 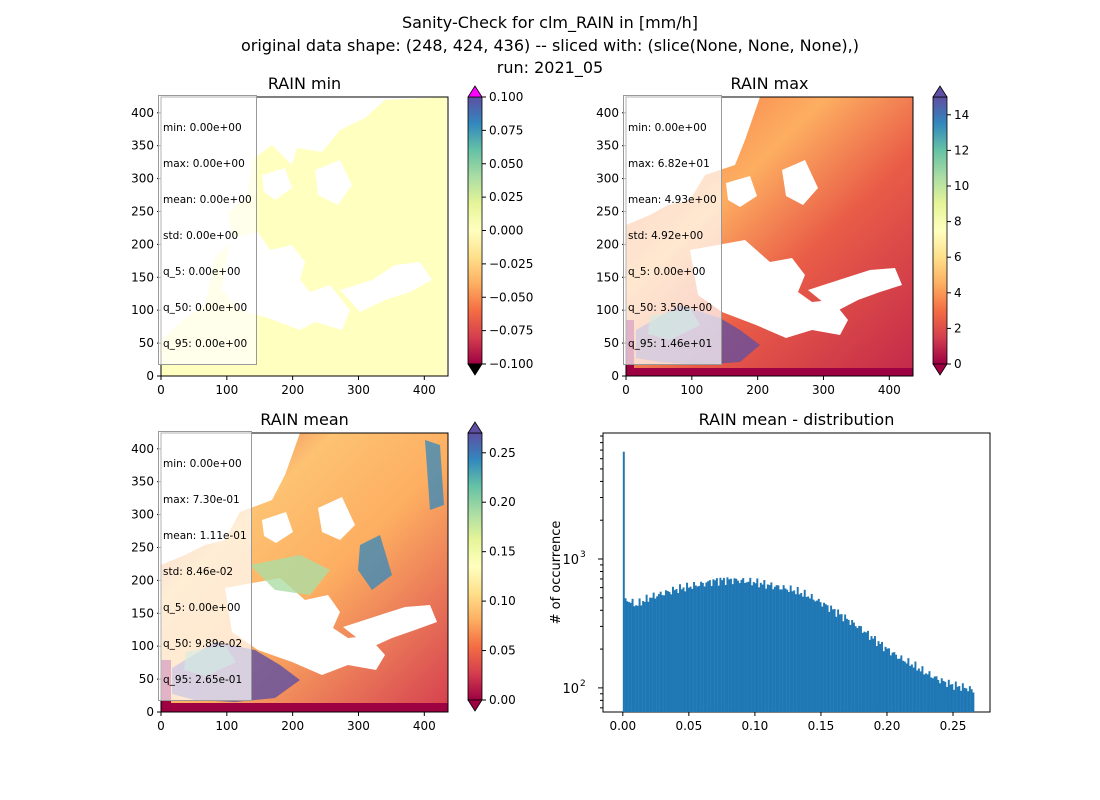 What do you see at coordinates (142, 211) in the screenshot?
I see `y-tick-label: 250` at bounding box center [142, 211].